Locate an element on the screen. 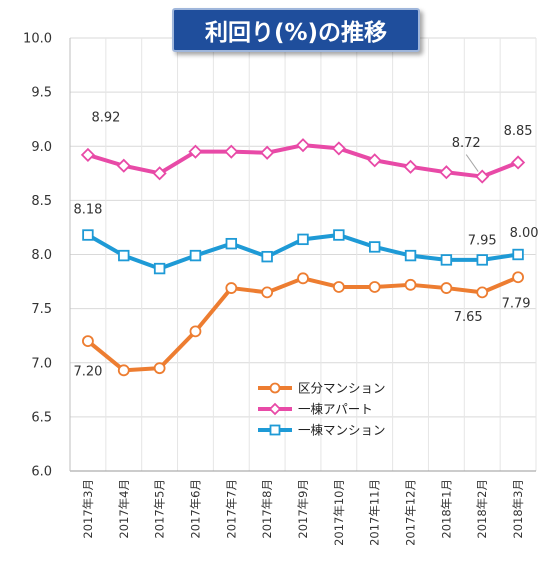 Image resolution: width=556 pixels, height=572 pixels. x-tick-label: 2017年10月 is located at coordinates (339, 512).